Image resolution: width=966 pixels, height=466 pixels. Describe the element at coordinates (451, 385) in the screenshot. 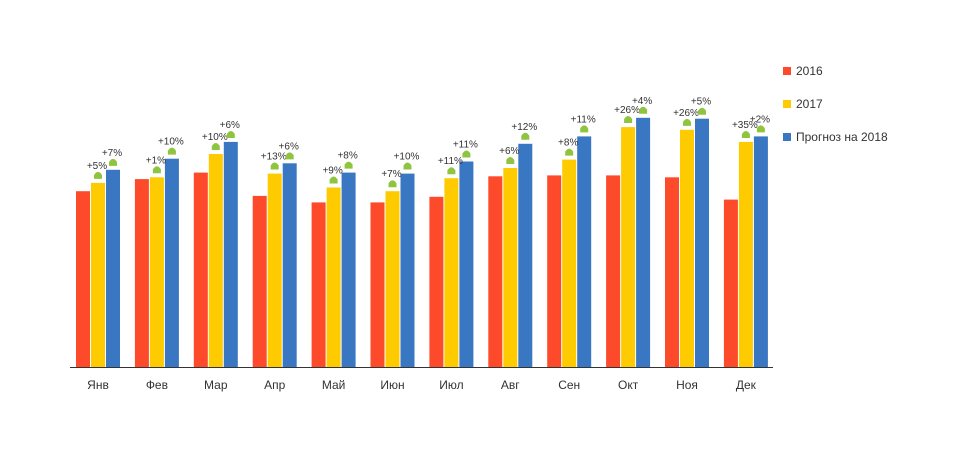

I see `x-tick-label: Июл` at that location.